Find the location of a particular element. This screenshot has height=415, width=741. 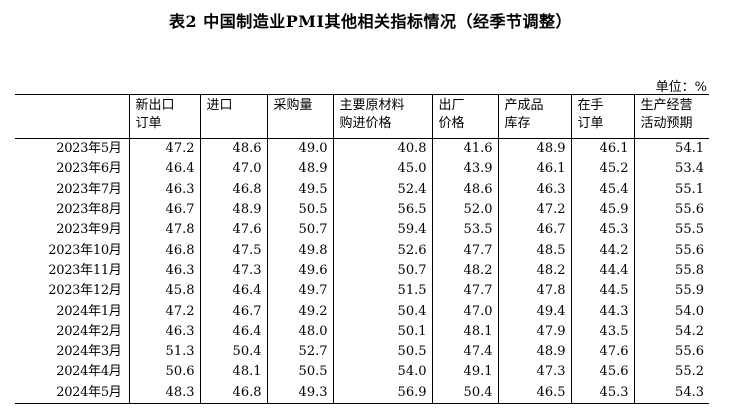

value-cell: 52.0 is located at coordinates (465, 210).